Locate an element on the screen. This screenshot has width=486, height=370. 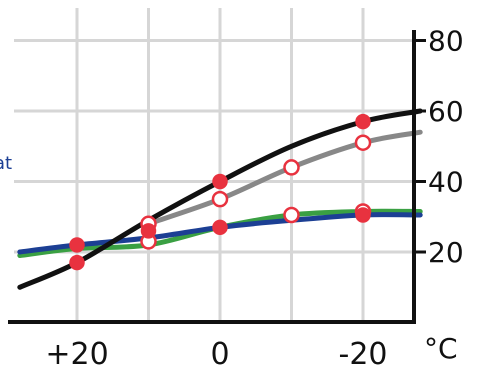
partial-legend-text: at is located at coordinates (6, 163).